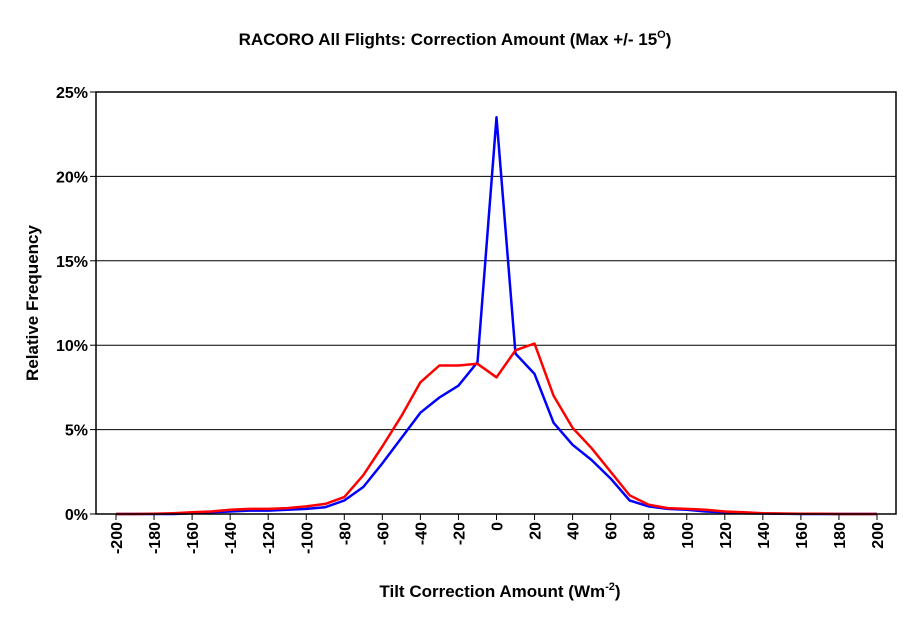 The width and height of the screenshot is (911, 623). What do you see at coordinates (536, 531) in the screenshot?
I see `x-tick-label: 20` at bounding box center [536, 531].